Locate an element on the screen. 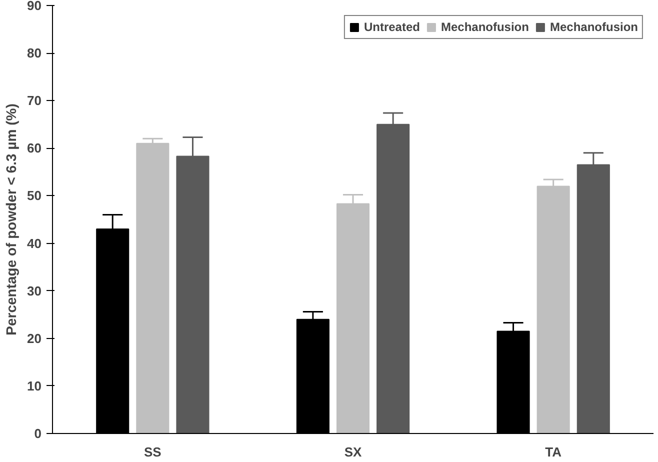 The width and height of the screenshot is (658, 462). y-tick-label: 20 is located at coordinates (34, 338).